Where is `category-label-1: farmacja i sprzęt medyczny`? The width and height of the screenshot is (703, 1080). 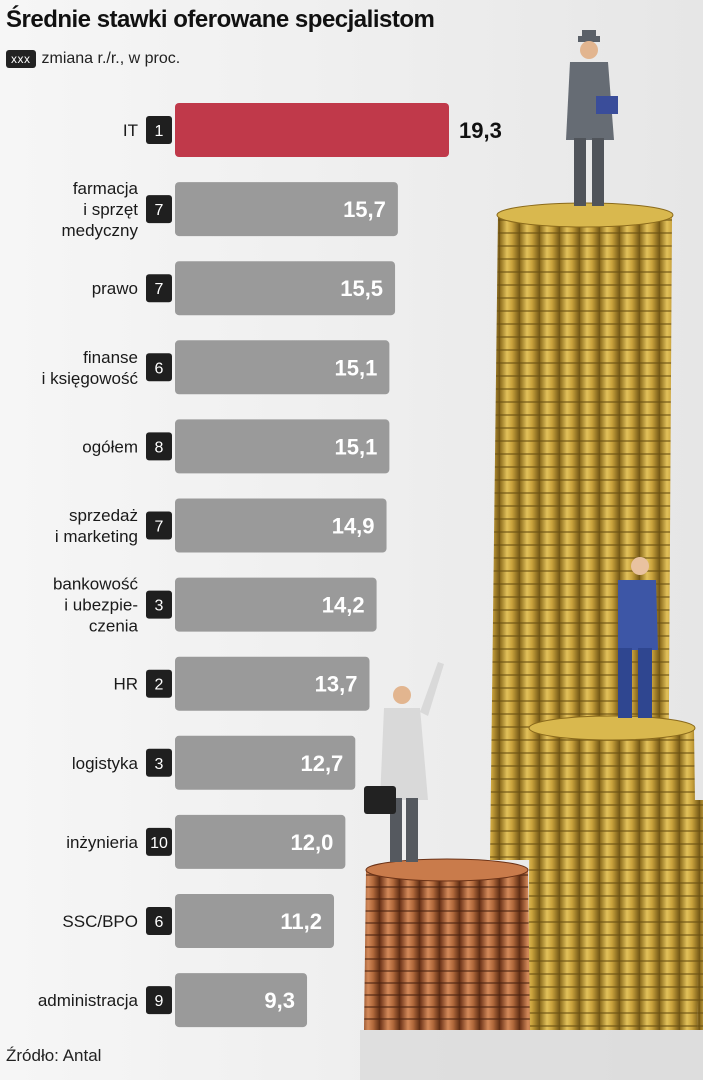
category-label-1: farmacja i sprzęt medyczny is located at coordinates (99, 209).